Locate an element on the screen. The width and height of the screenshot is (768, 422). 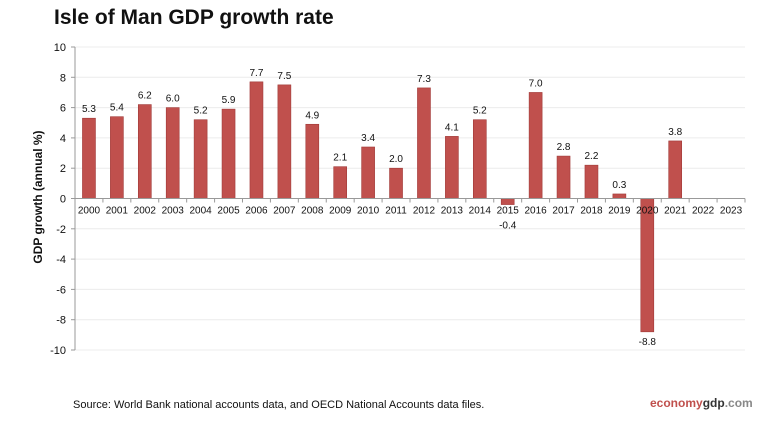
data-label: 3.4 is located at coordinates (368, 138).